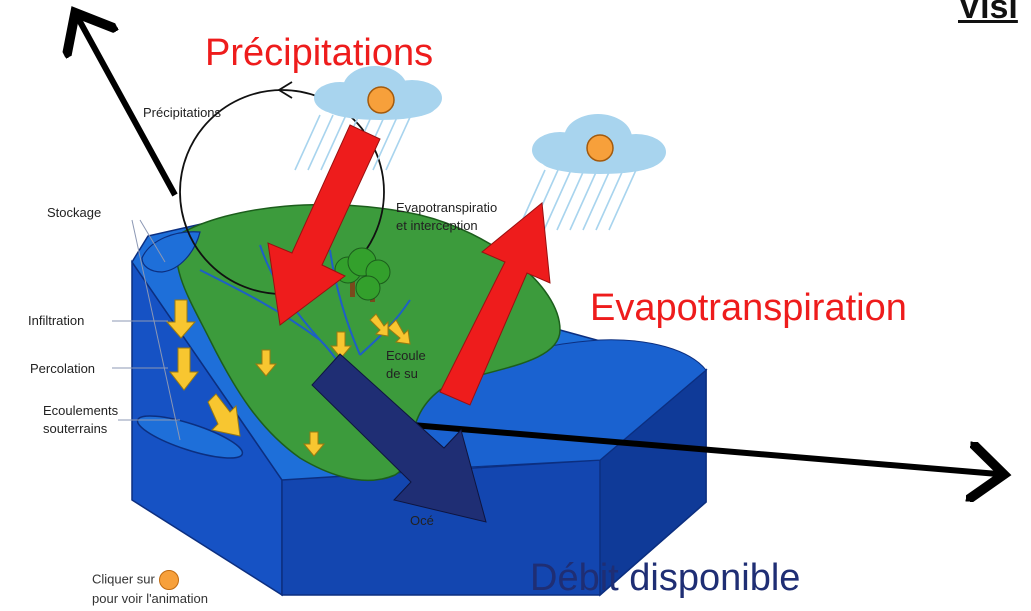 This screenshot has height=611, width=1031. What do you see at coordinates (81, 410) in the screenshot?
I see `label-ecoulements-line1: Ecoulements` at bounding box center [81, 410].